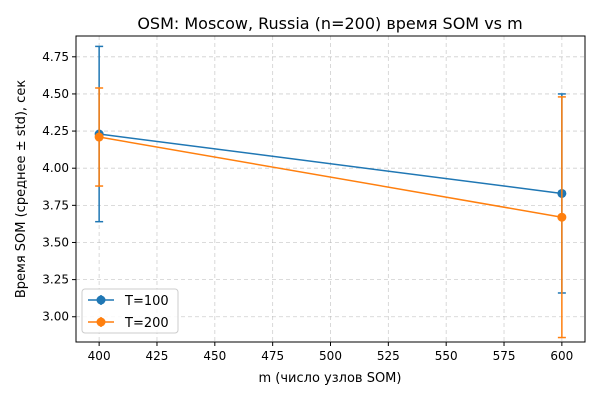  Describe the element at coordinates (214, 356) in the screenshot. I see `x-tick-label: 450` at that location.